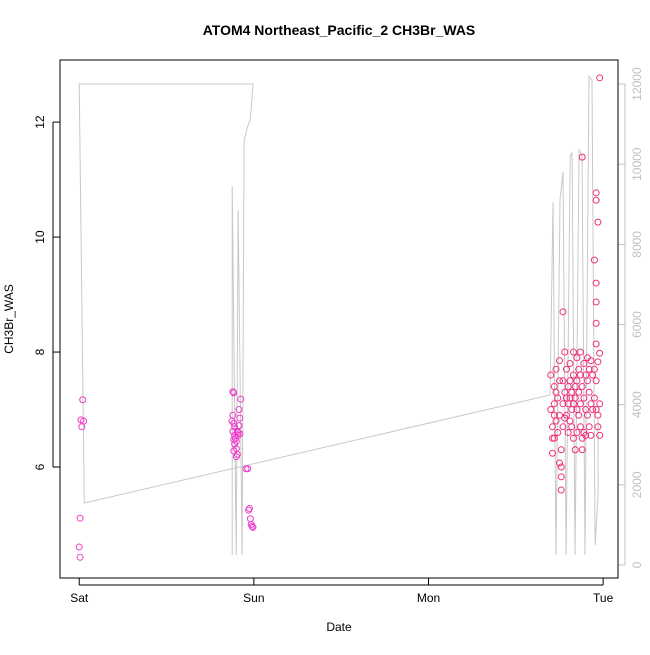  I want to click on y-tick-label: 6, so click(40, 466).